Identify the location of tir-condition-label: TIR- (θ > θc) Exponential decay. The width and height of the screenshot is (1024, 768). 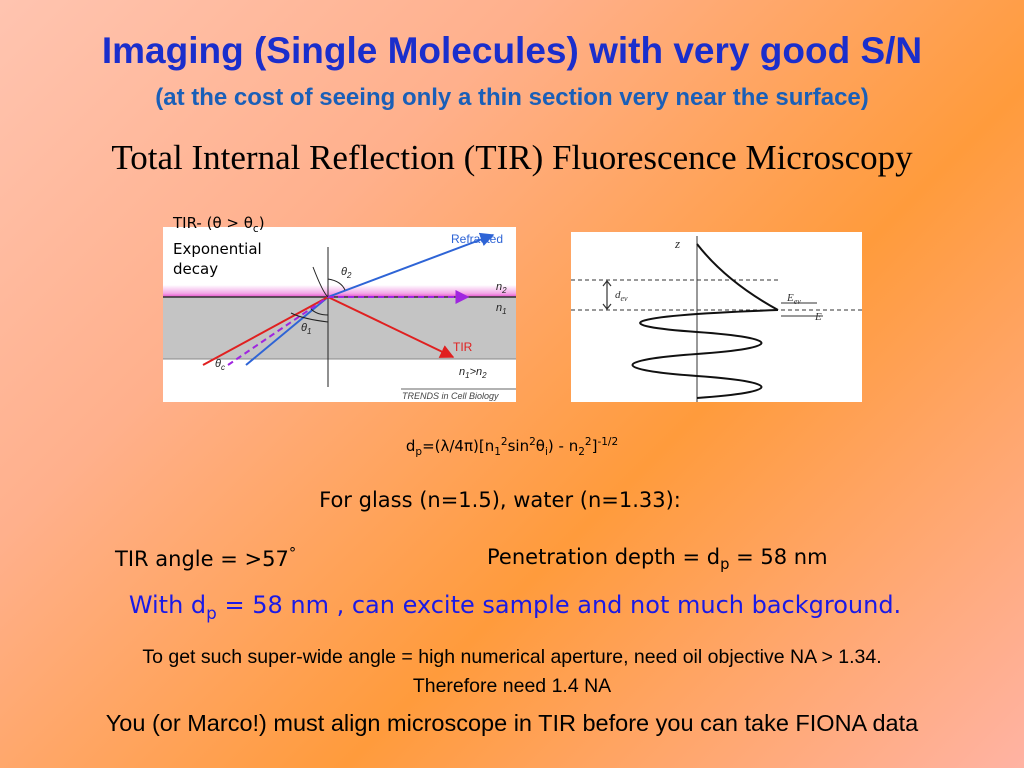
(219, 246).